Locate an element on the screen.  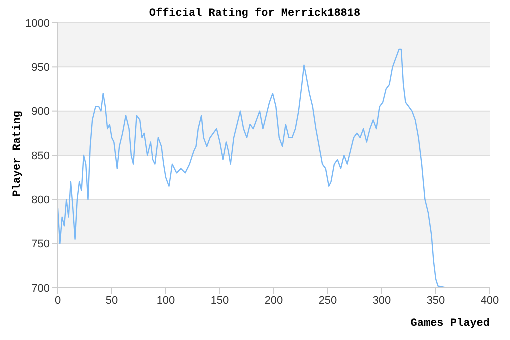
y-tick-label: 950 is located at coordinates (41, 68).